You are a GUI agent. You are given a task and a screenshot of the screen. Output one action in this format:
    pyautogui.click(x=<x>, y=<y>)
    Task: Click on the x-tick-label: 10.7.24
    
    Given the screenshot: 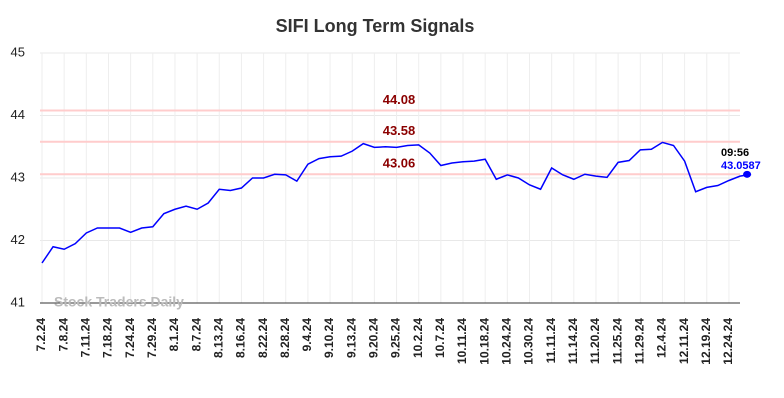 What is the action you would take?
    pyautogui.click(x=440, y=338)
    